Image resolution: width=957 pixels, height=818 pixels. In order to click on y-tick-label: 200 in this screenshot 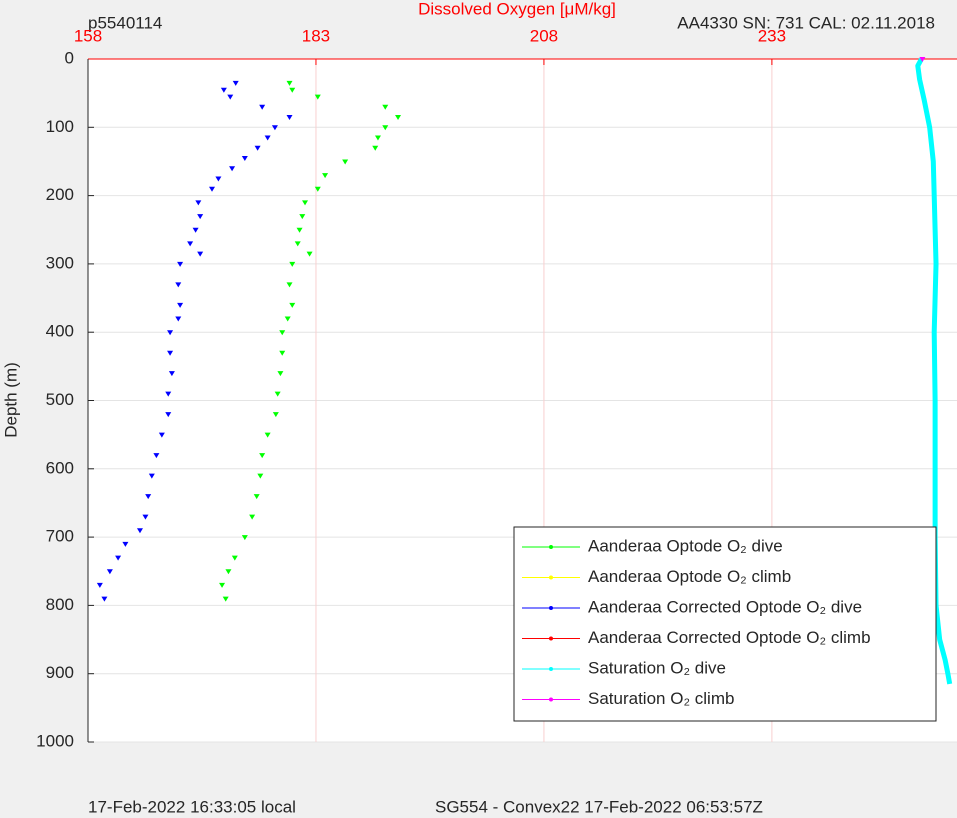, I will do `click(60, 194)`.